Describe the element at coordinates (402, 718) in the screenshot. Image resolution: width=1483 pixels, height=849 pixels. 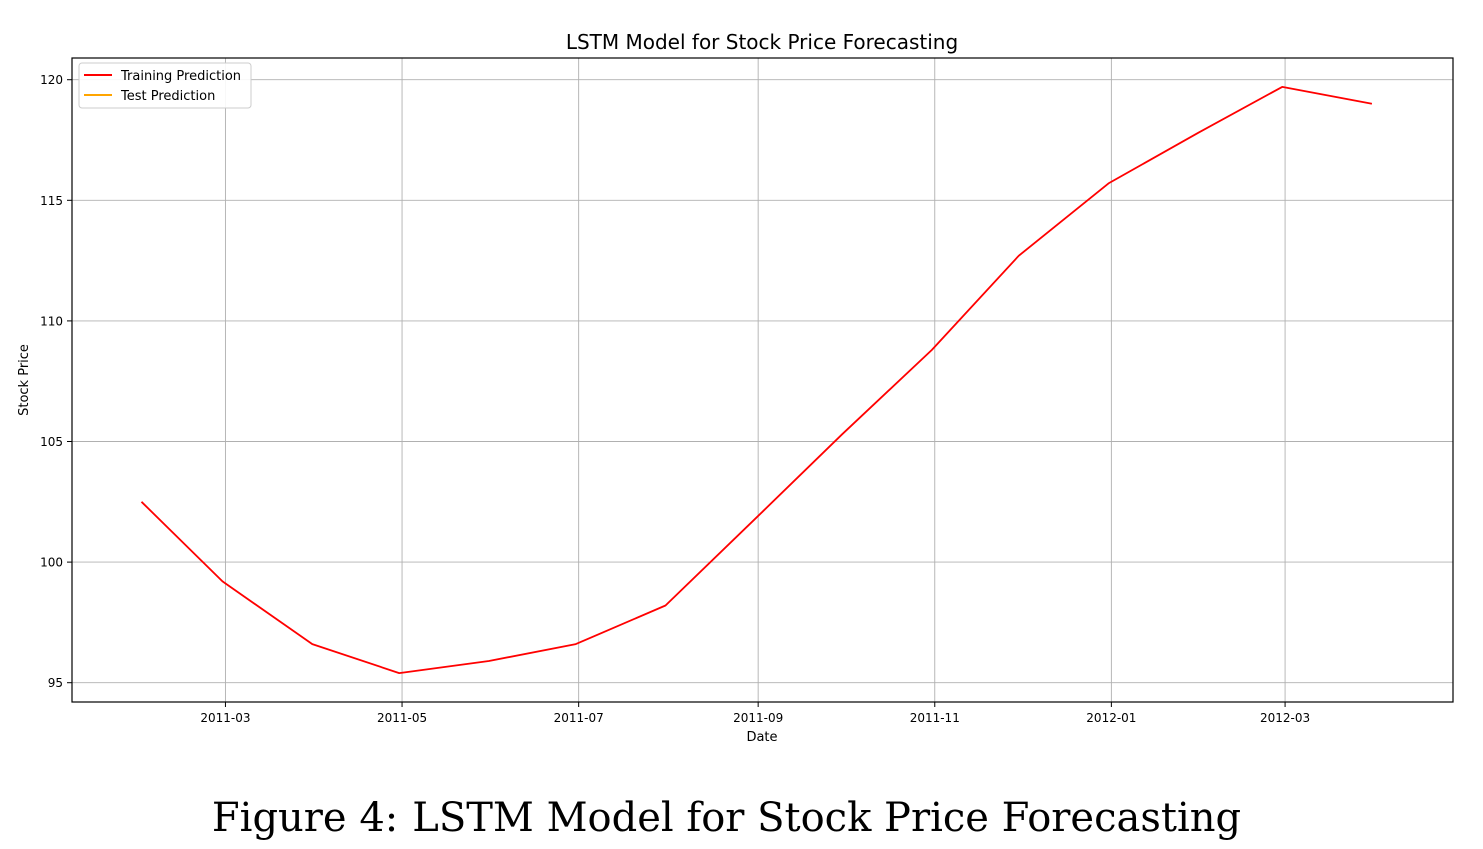
I see `x-tick-label: 2011-05` at that location.